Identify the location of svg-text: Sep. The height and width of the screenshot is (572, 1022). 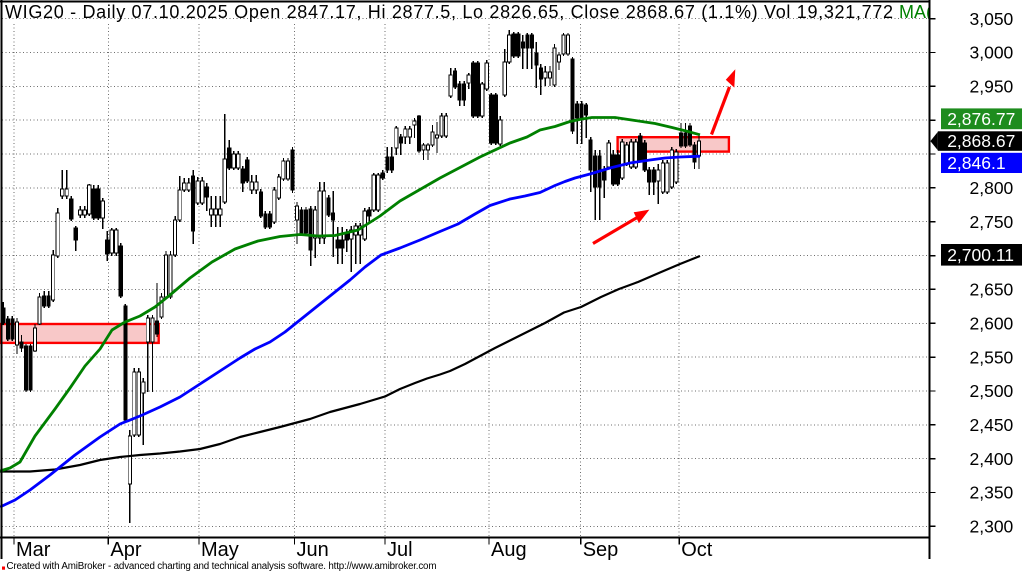
(601, 550).